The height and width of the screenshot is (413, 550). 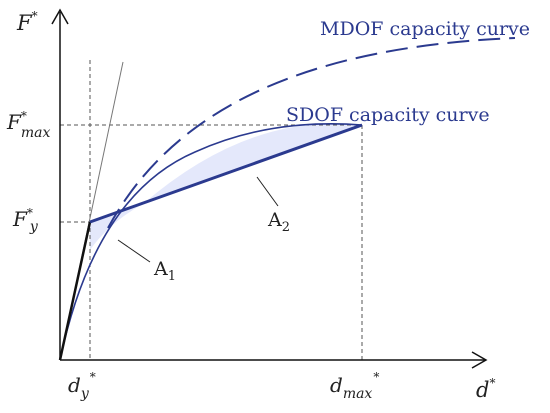 I want to click on mdof-curve-label: MDOF capacity curve, so click(x=425, y=29).